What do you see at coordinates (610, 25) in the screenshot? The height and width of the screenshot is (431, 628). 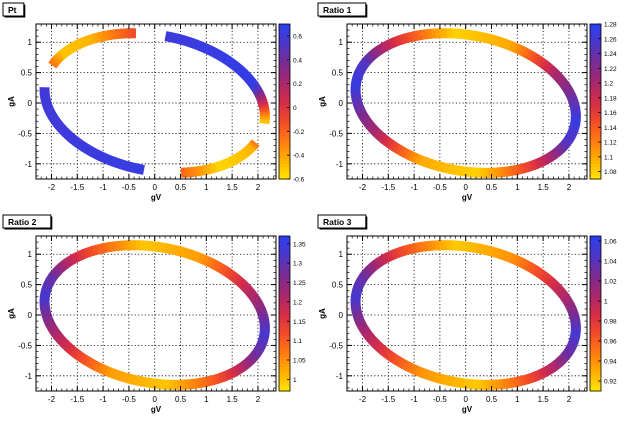 I see `colorbar-tick-label: 1.28` at bounding box center [610, 25].